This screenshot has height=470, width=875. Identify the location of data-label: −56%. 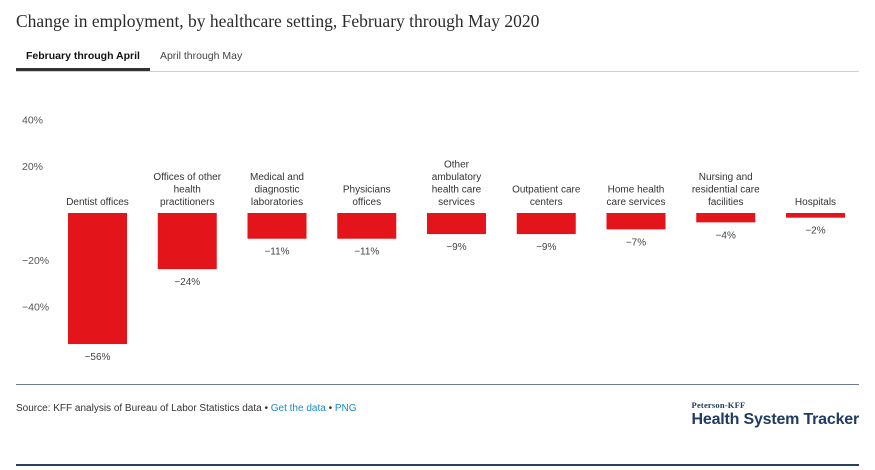
(98, 357).